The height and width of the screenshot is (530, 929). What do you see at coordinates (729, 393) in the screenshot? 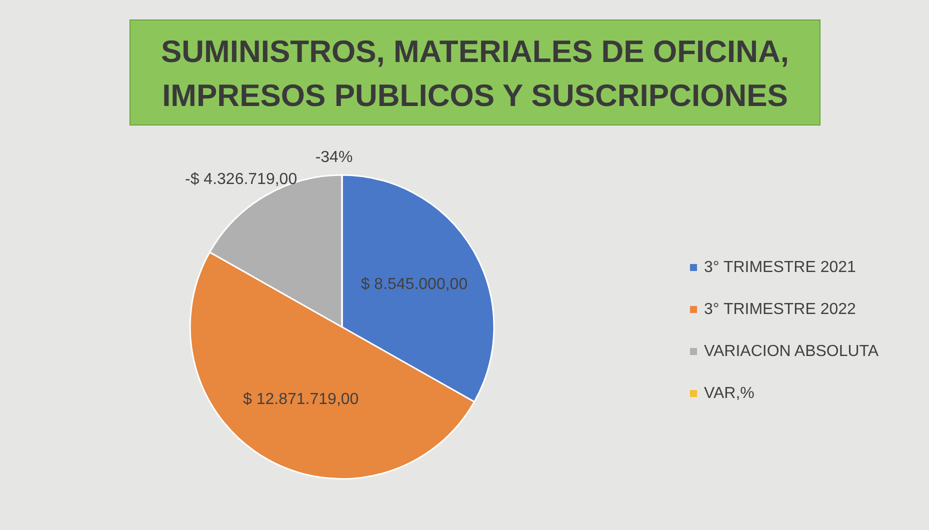
I see `legend-label: VAR,%` at bounding box center [729, 393].